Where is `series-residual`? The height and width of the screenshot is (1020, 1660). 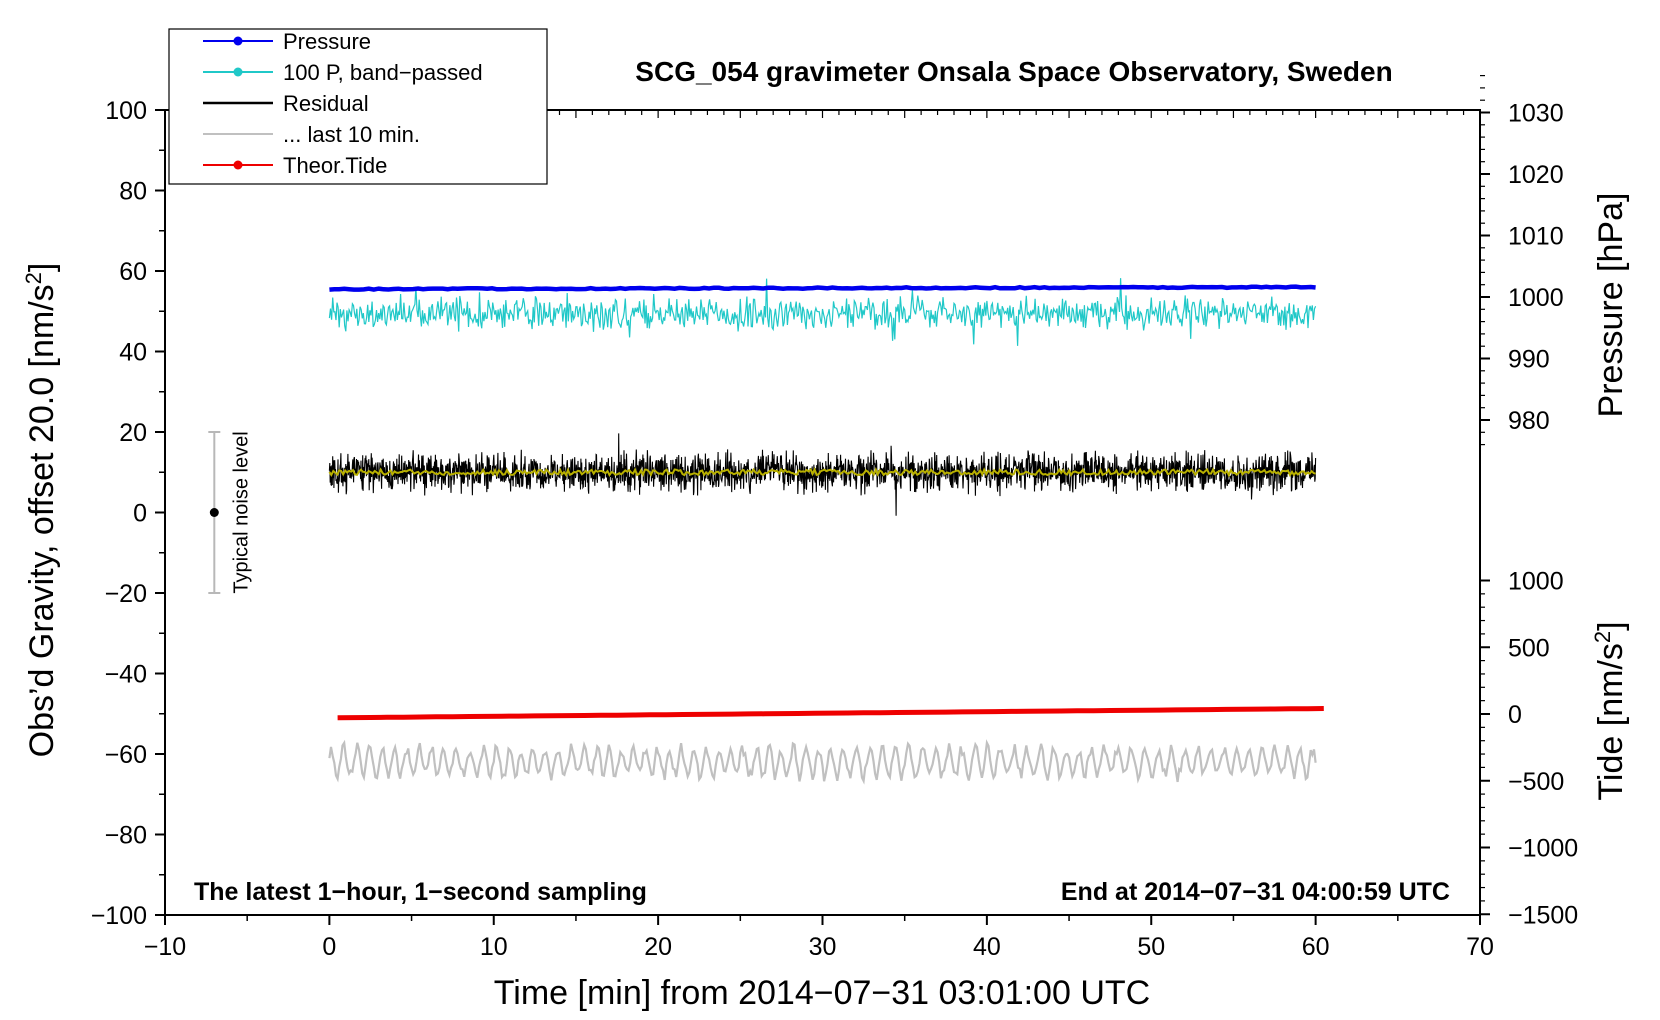 series-residual is located at coordinates (822, 474).